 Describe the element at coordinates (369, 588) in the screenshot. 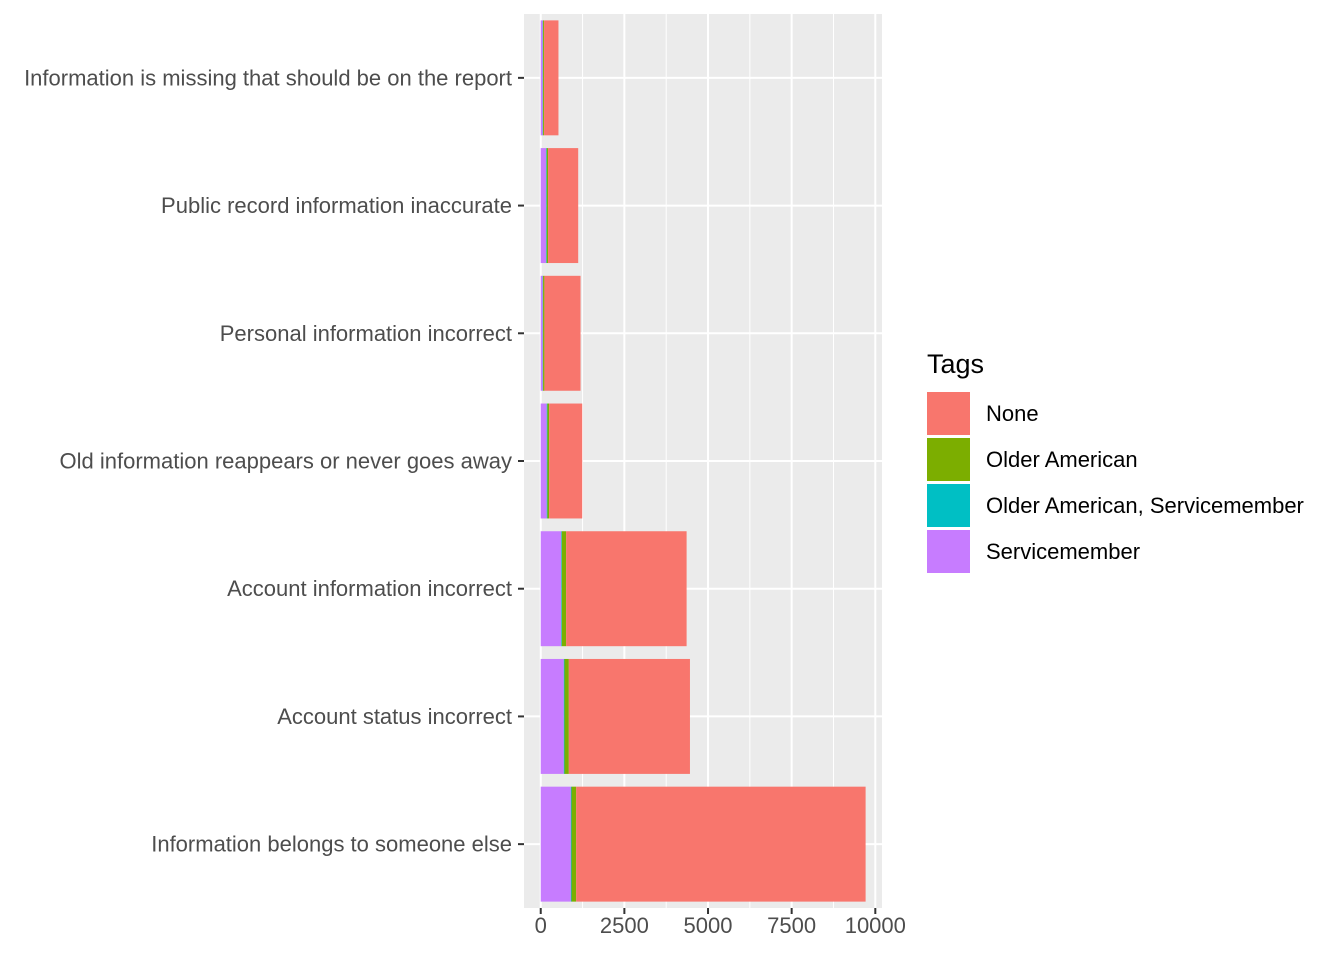

I see `y-tick-label: Account information incorrect` at that location.